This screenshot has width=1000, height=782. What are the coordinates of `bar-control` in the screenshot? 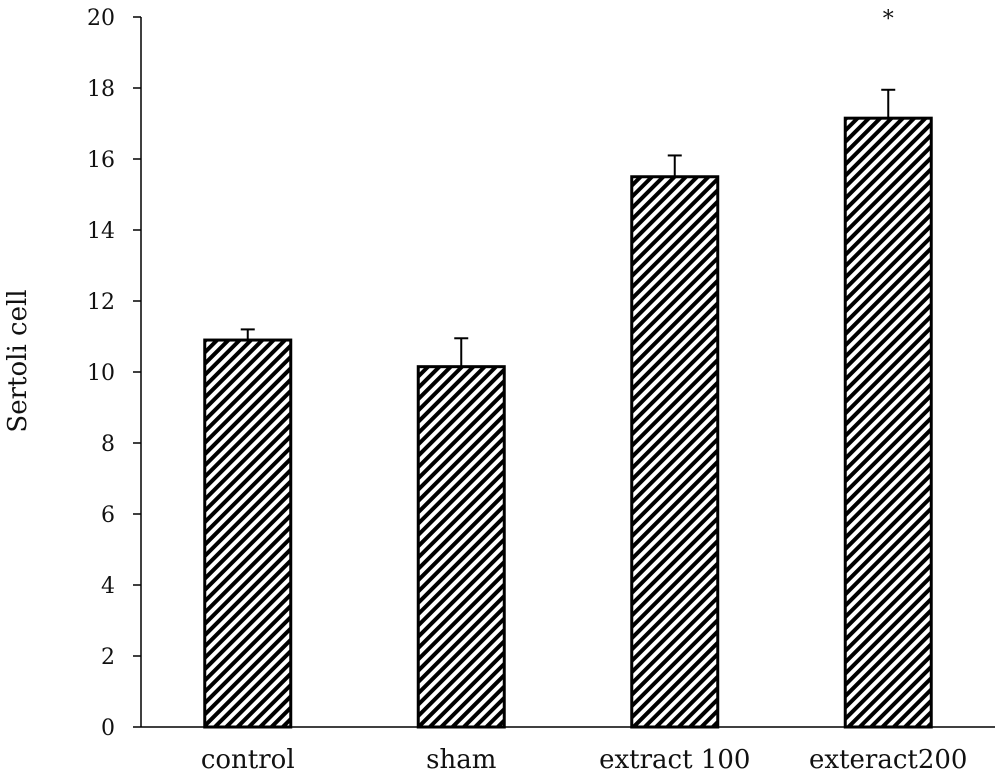 It's located at (248, 533).